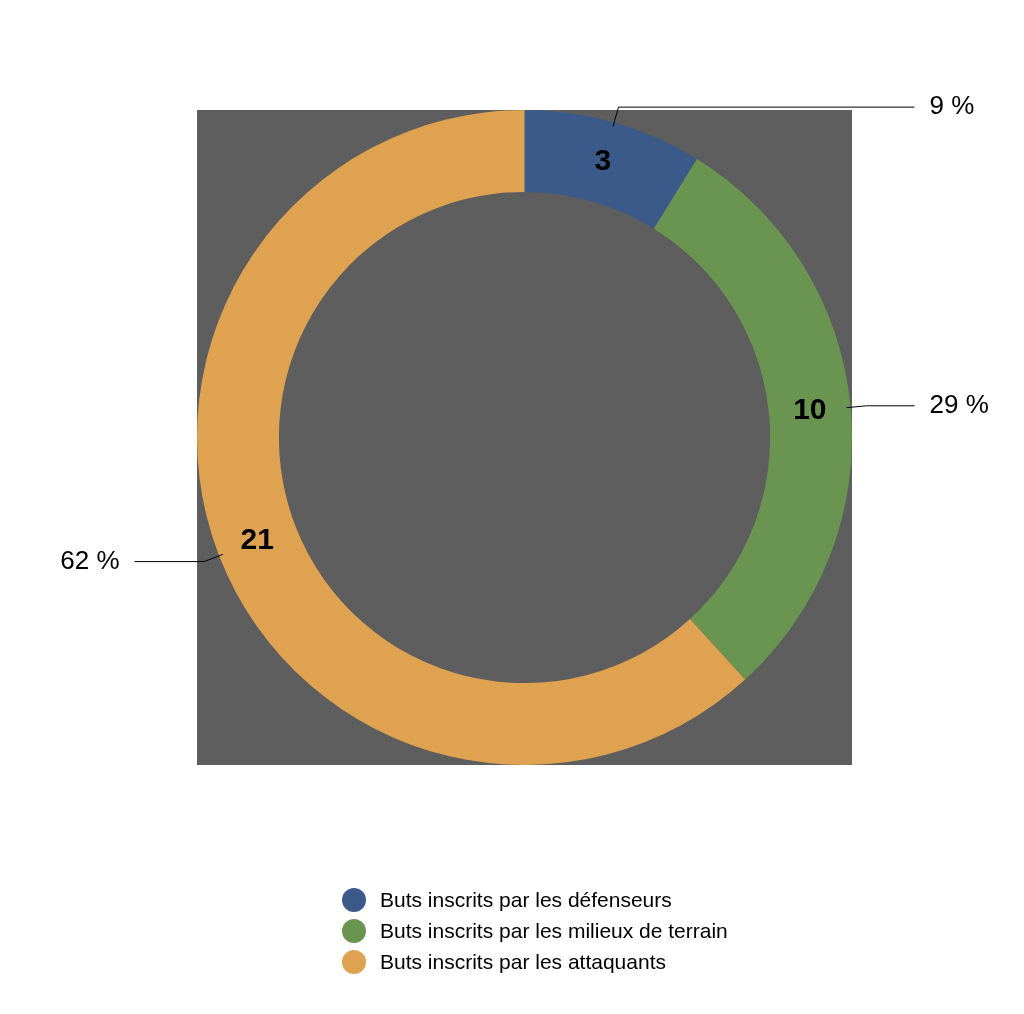 This screenshot has height=1014, width=1024. I want to click on text: 29 %, so click(959, 403).